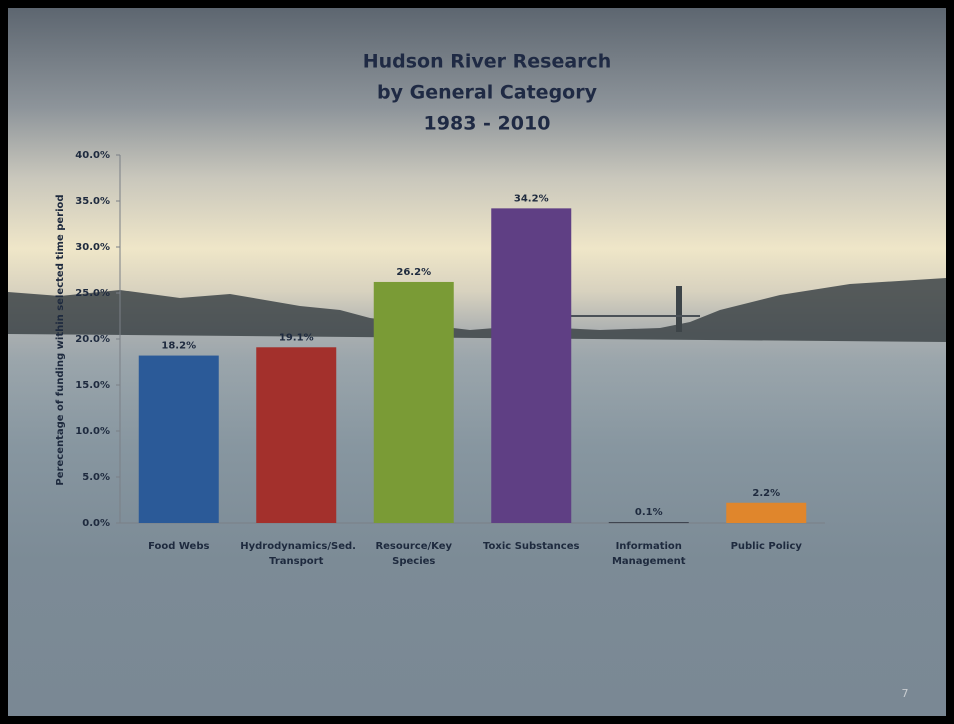  What do you see at coordinates (92, 155) in the screenshot?
I see `y-tick-label: 40.0%` at bounding box center [92, 155].